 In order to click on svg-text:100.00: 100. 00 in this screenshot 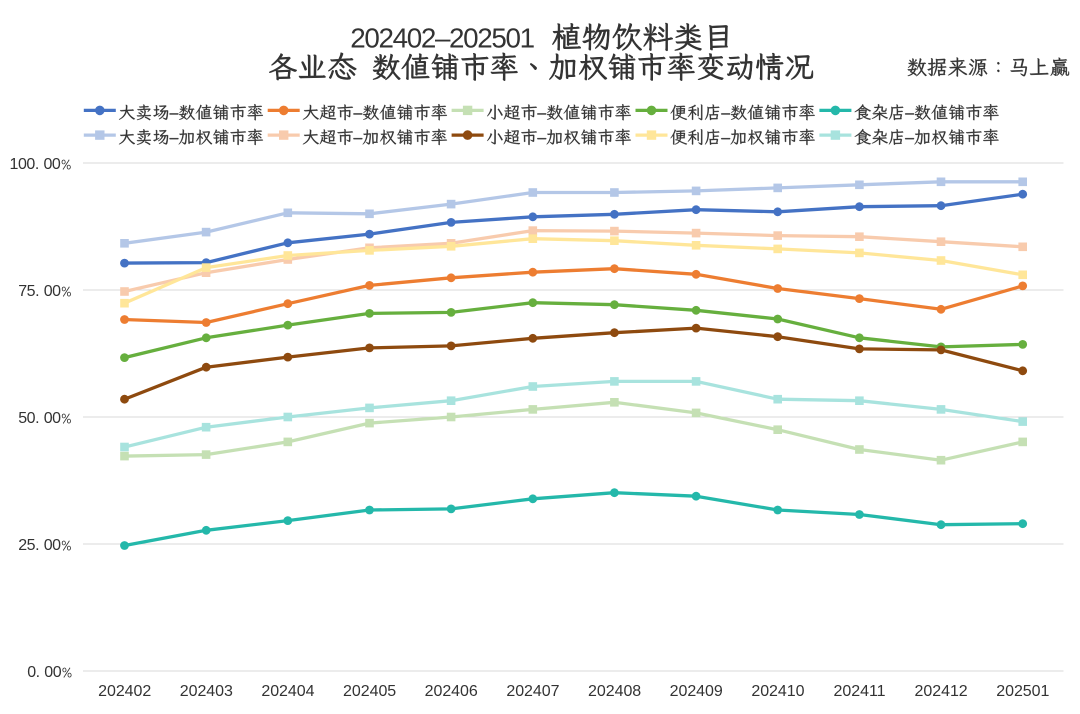, I will do `click(35, 164)`.